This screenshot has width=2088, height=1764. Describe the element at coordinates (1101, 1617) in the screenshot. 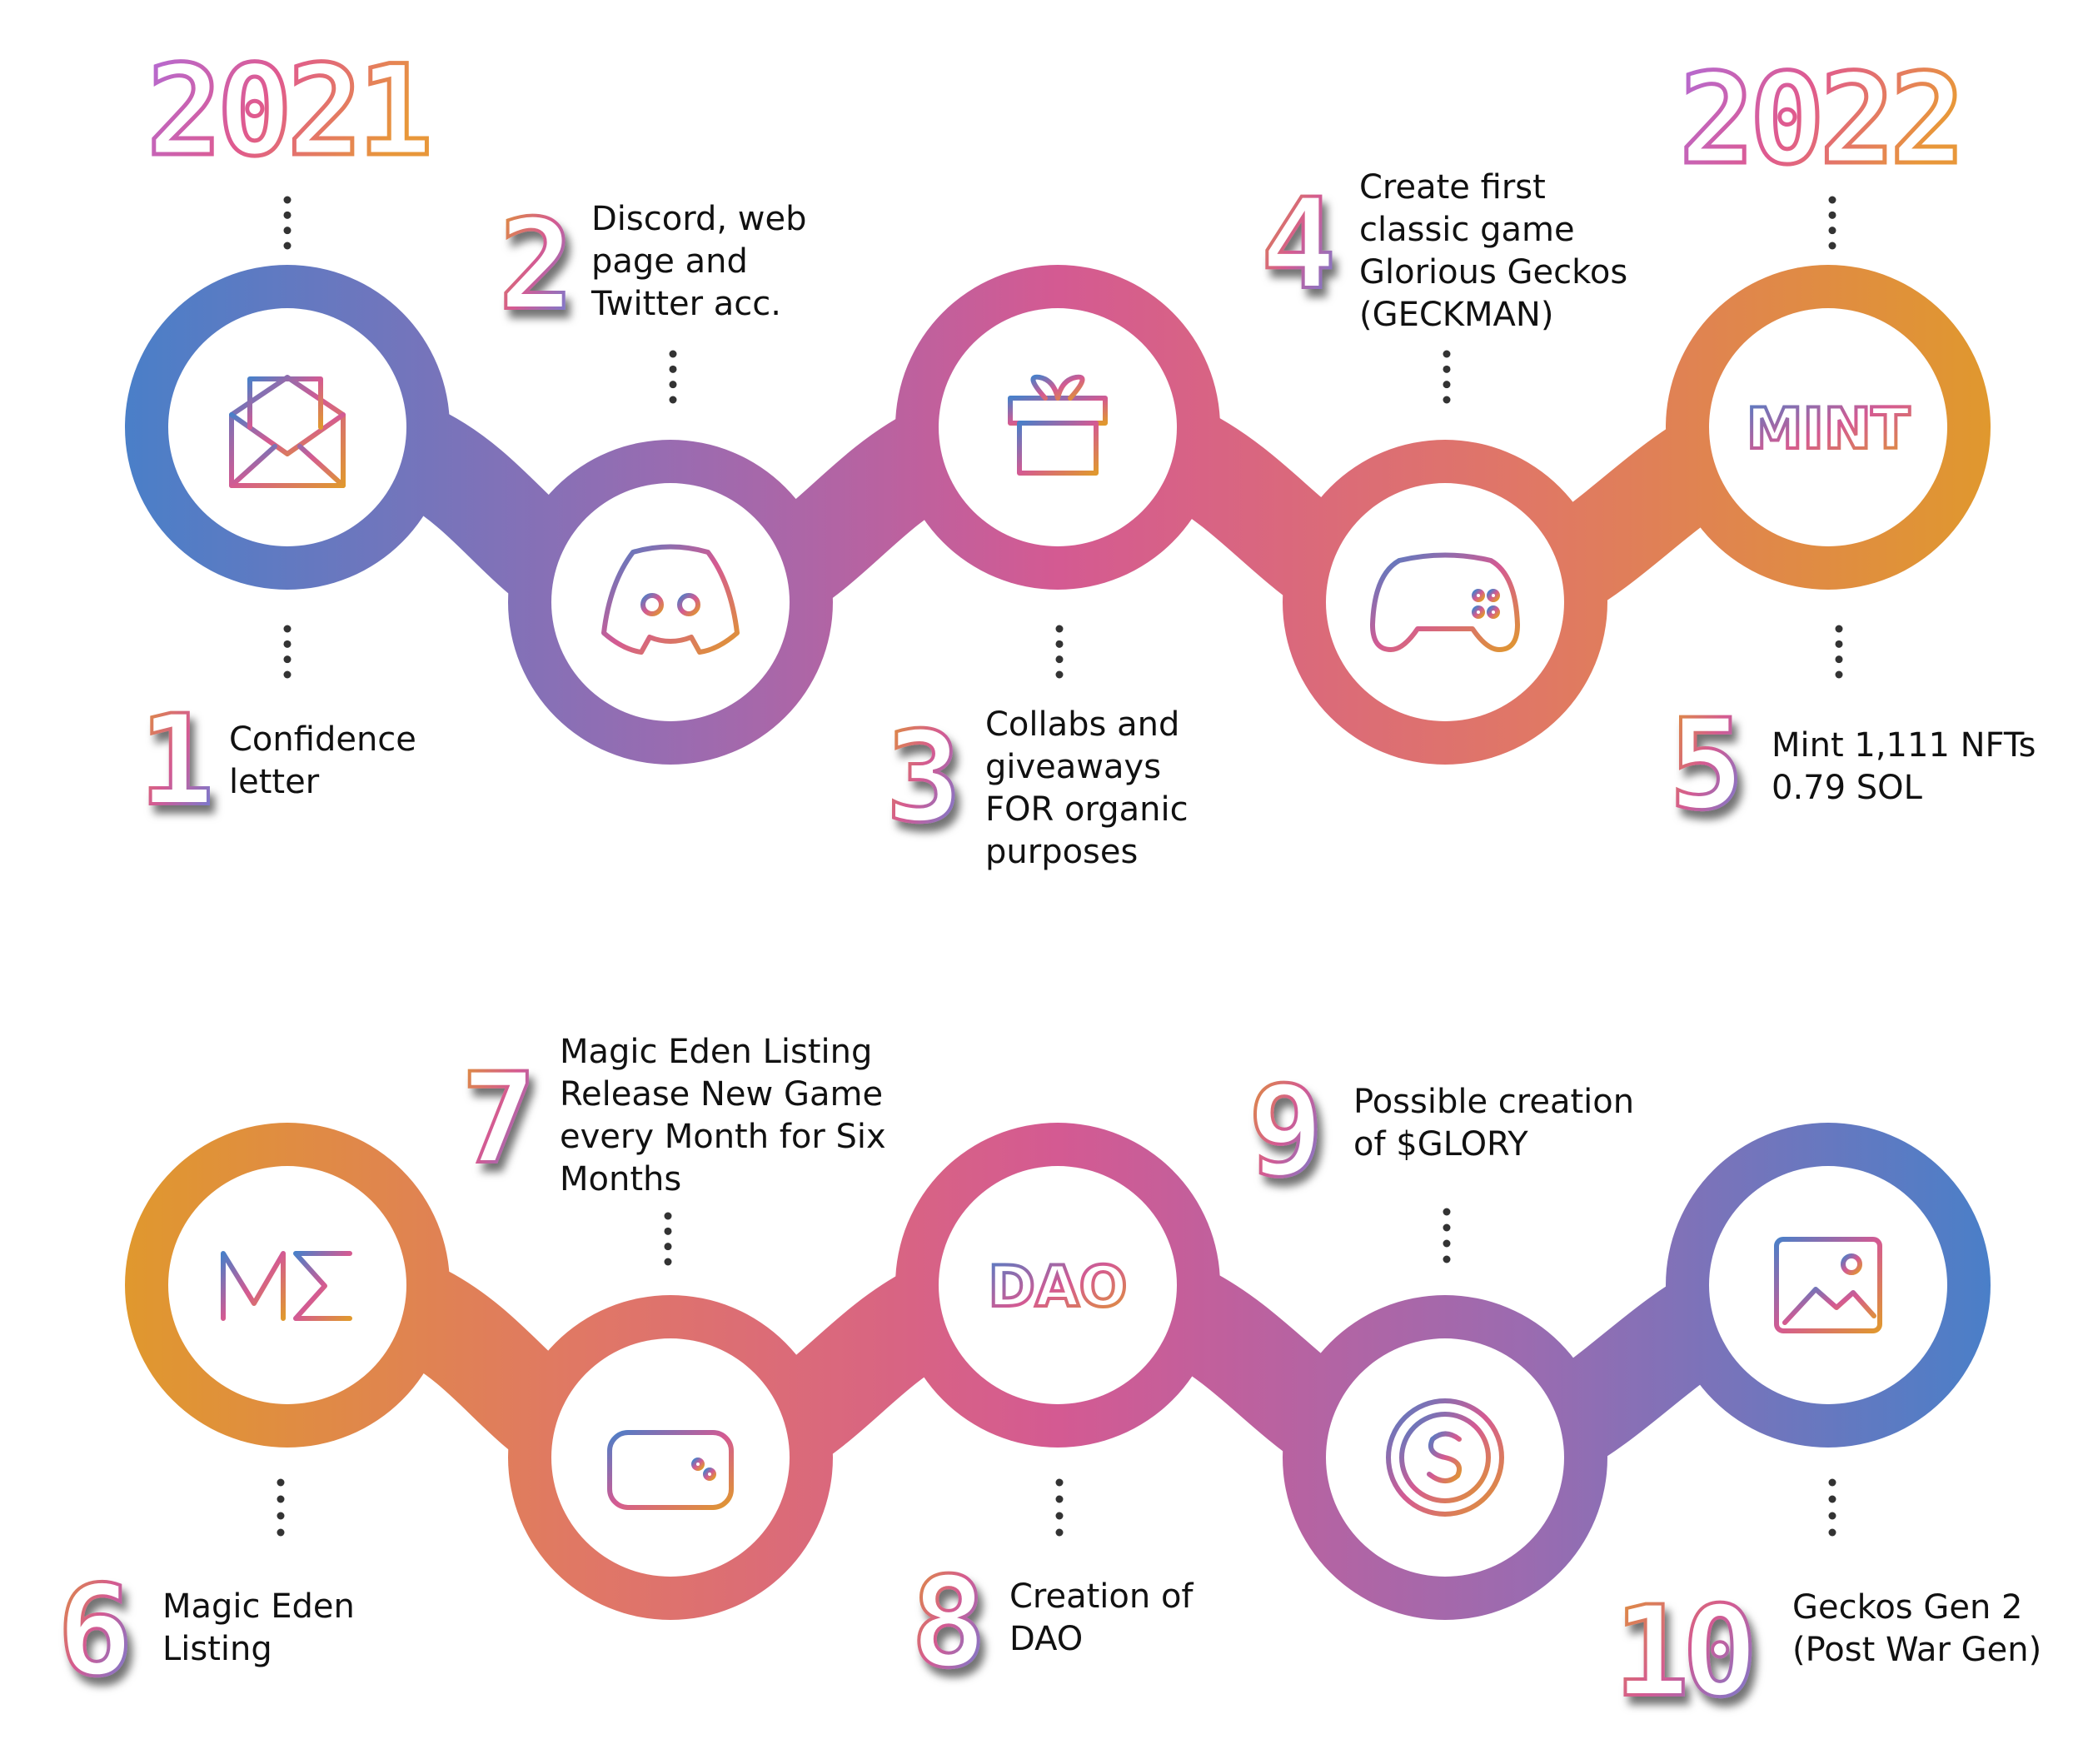

I see `step-8-description: Creation of DAO` at that location.